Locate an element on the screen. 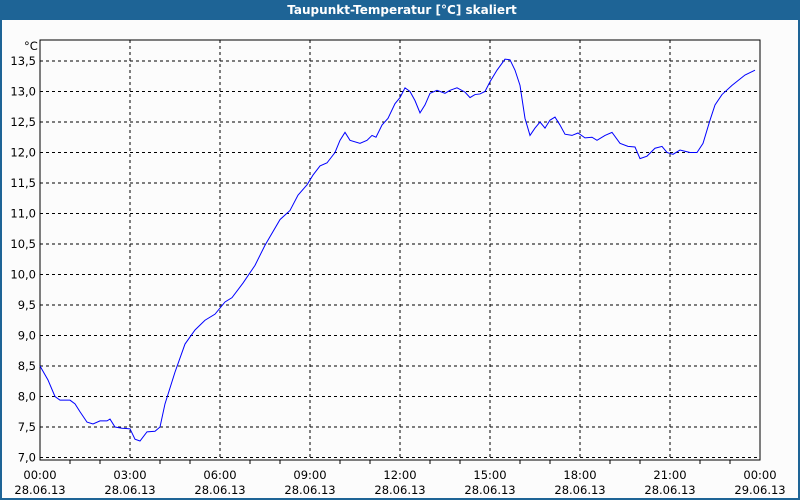  y-tick-label: 11,5 is located at coordinates (23, 183).